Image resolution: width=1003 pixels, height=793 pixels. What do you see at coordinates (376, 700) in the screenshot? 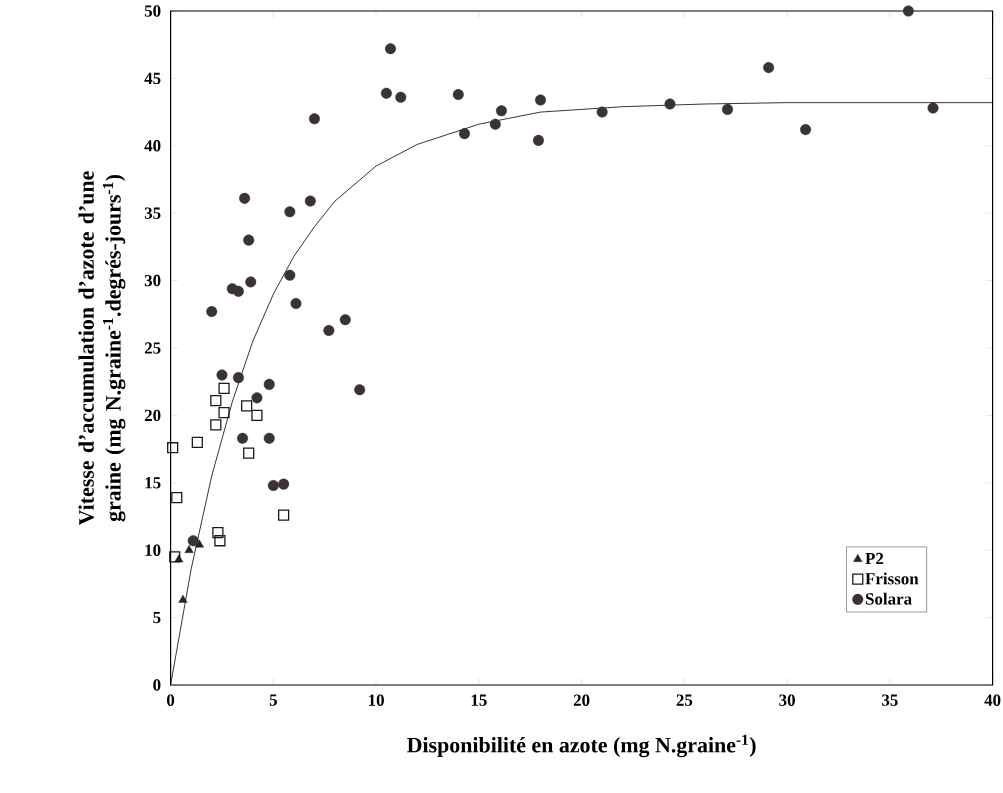
I see `x-tick-label: 10` at bounding box center [376, 700].